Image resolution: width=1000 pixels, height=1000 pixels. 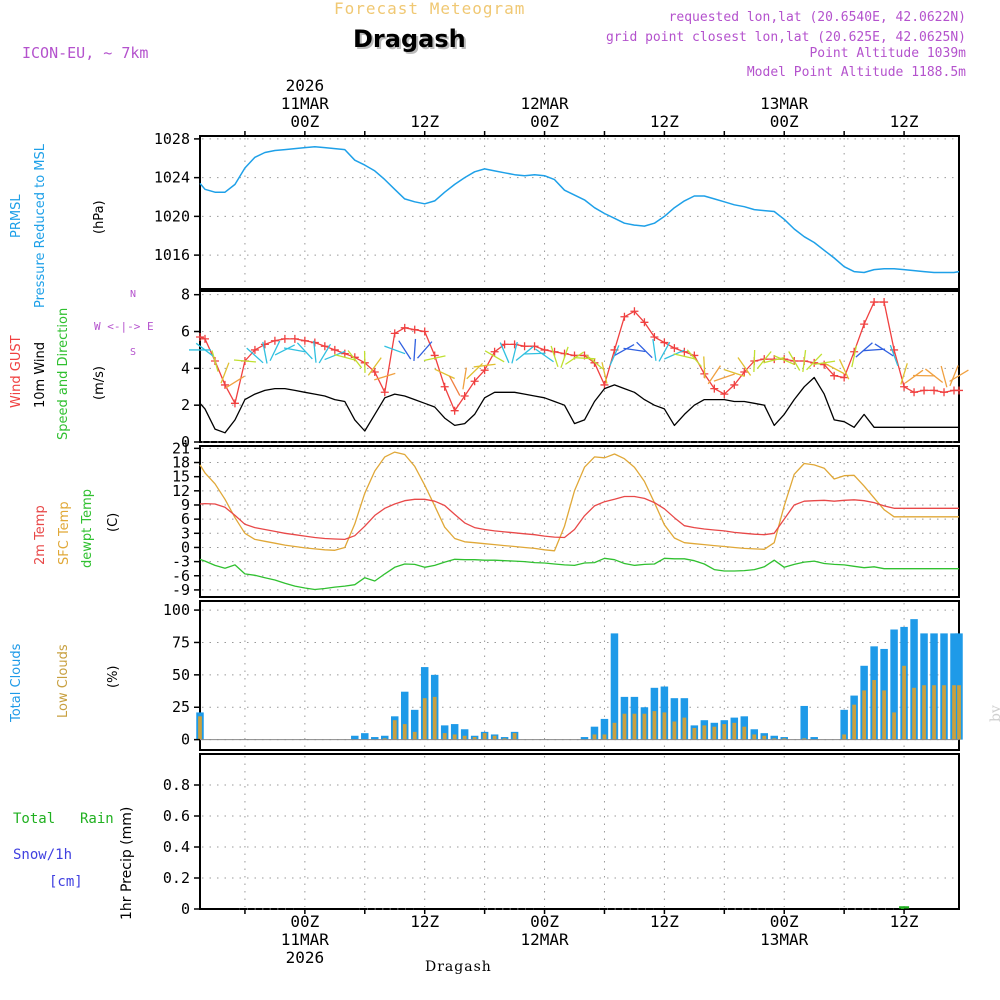 What do you see at coordinates (664, 121) in the screenshot?
I see `top-time-label: 12Z` at bounding box center [664, 121].